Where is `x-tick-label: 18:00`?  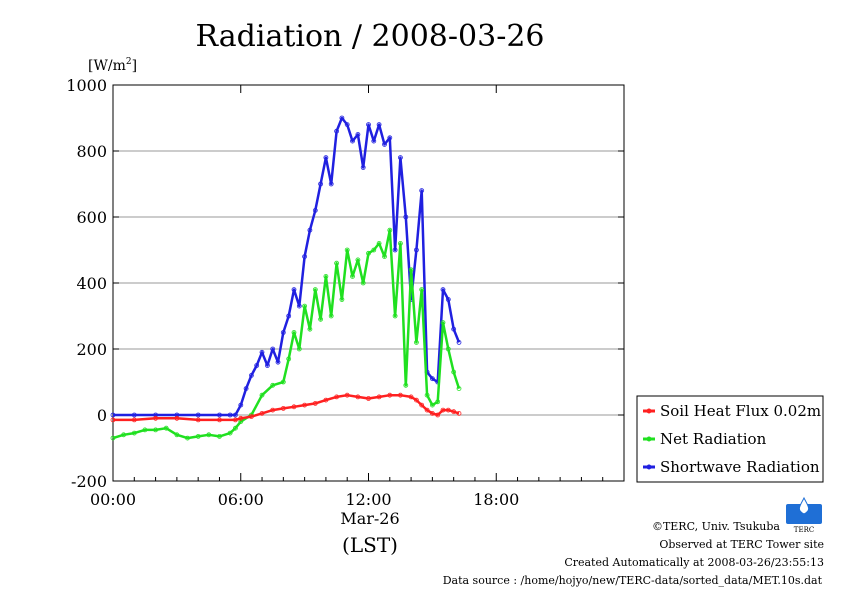 x-tick-label: 18:00 is located at coordinates (496, 499).